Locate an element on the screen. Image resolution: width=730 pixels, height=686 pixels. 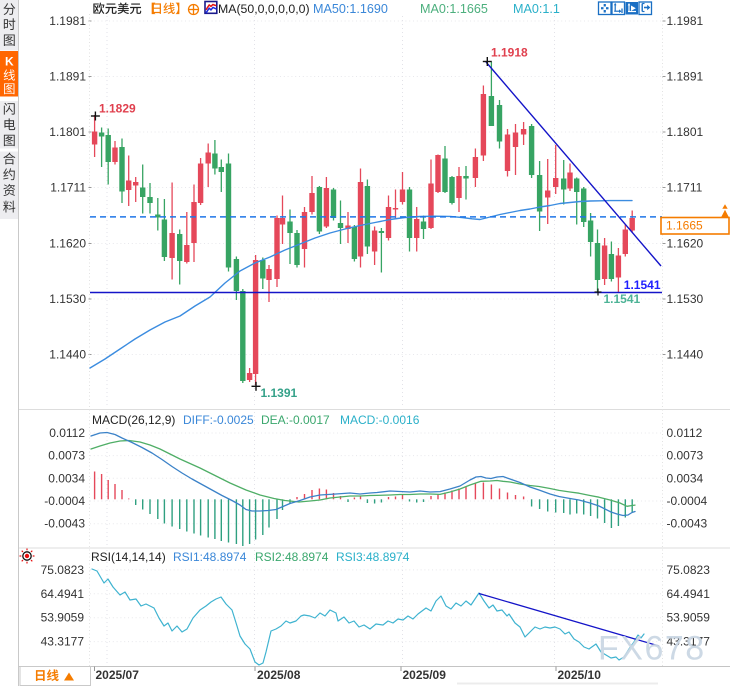
svg-text: RSI(14,14,14) is located at coordinates (128, 557).